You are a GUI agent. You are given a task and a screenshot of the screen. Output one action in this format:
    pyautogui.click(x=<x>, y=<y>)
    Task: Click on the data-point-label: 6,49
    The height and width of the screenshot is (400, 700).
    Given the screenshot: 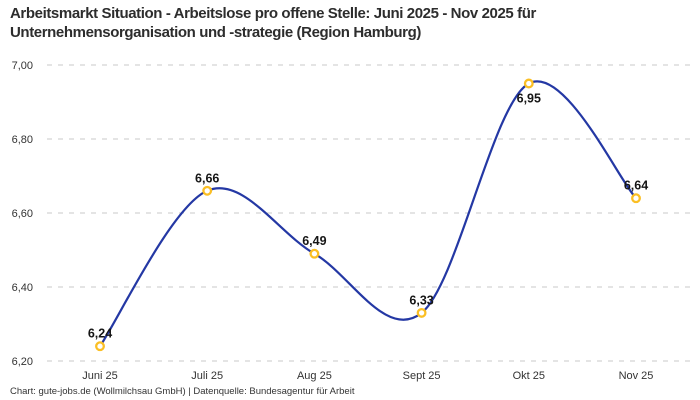 What is the action you would take?
    pyautogui.click(x=314, y=241)
    